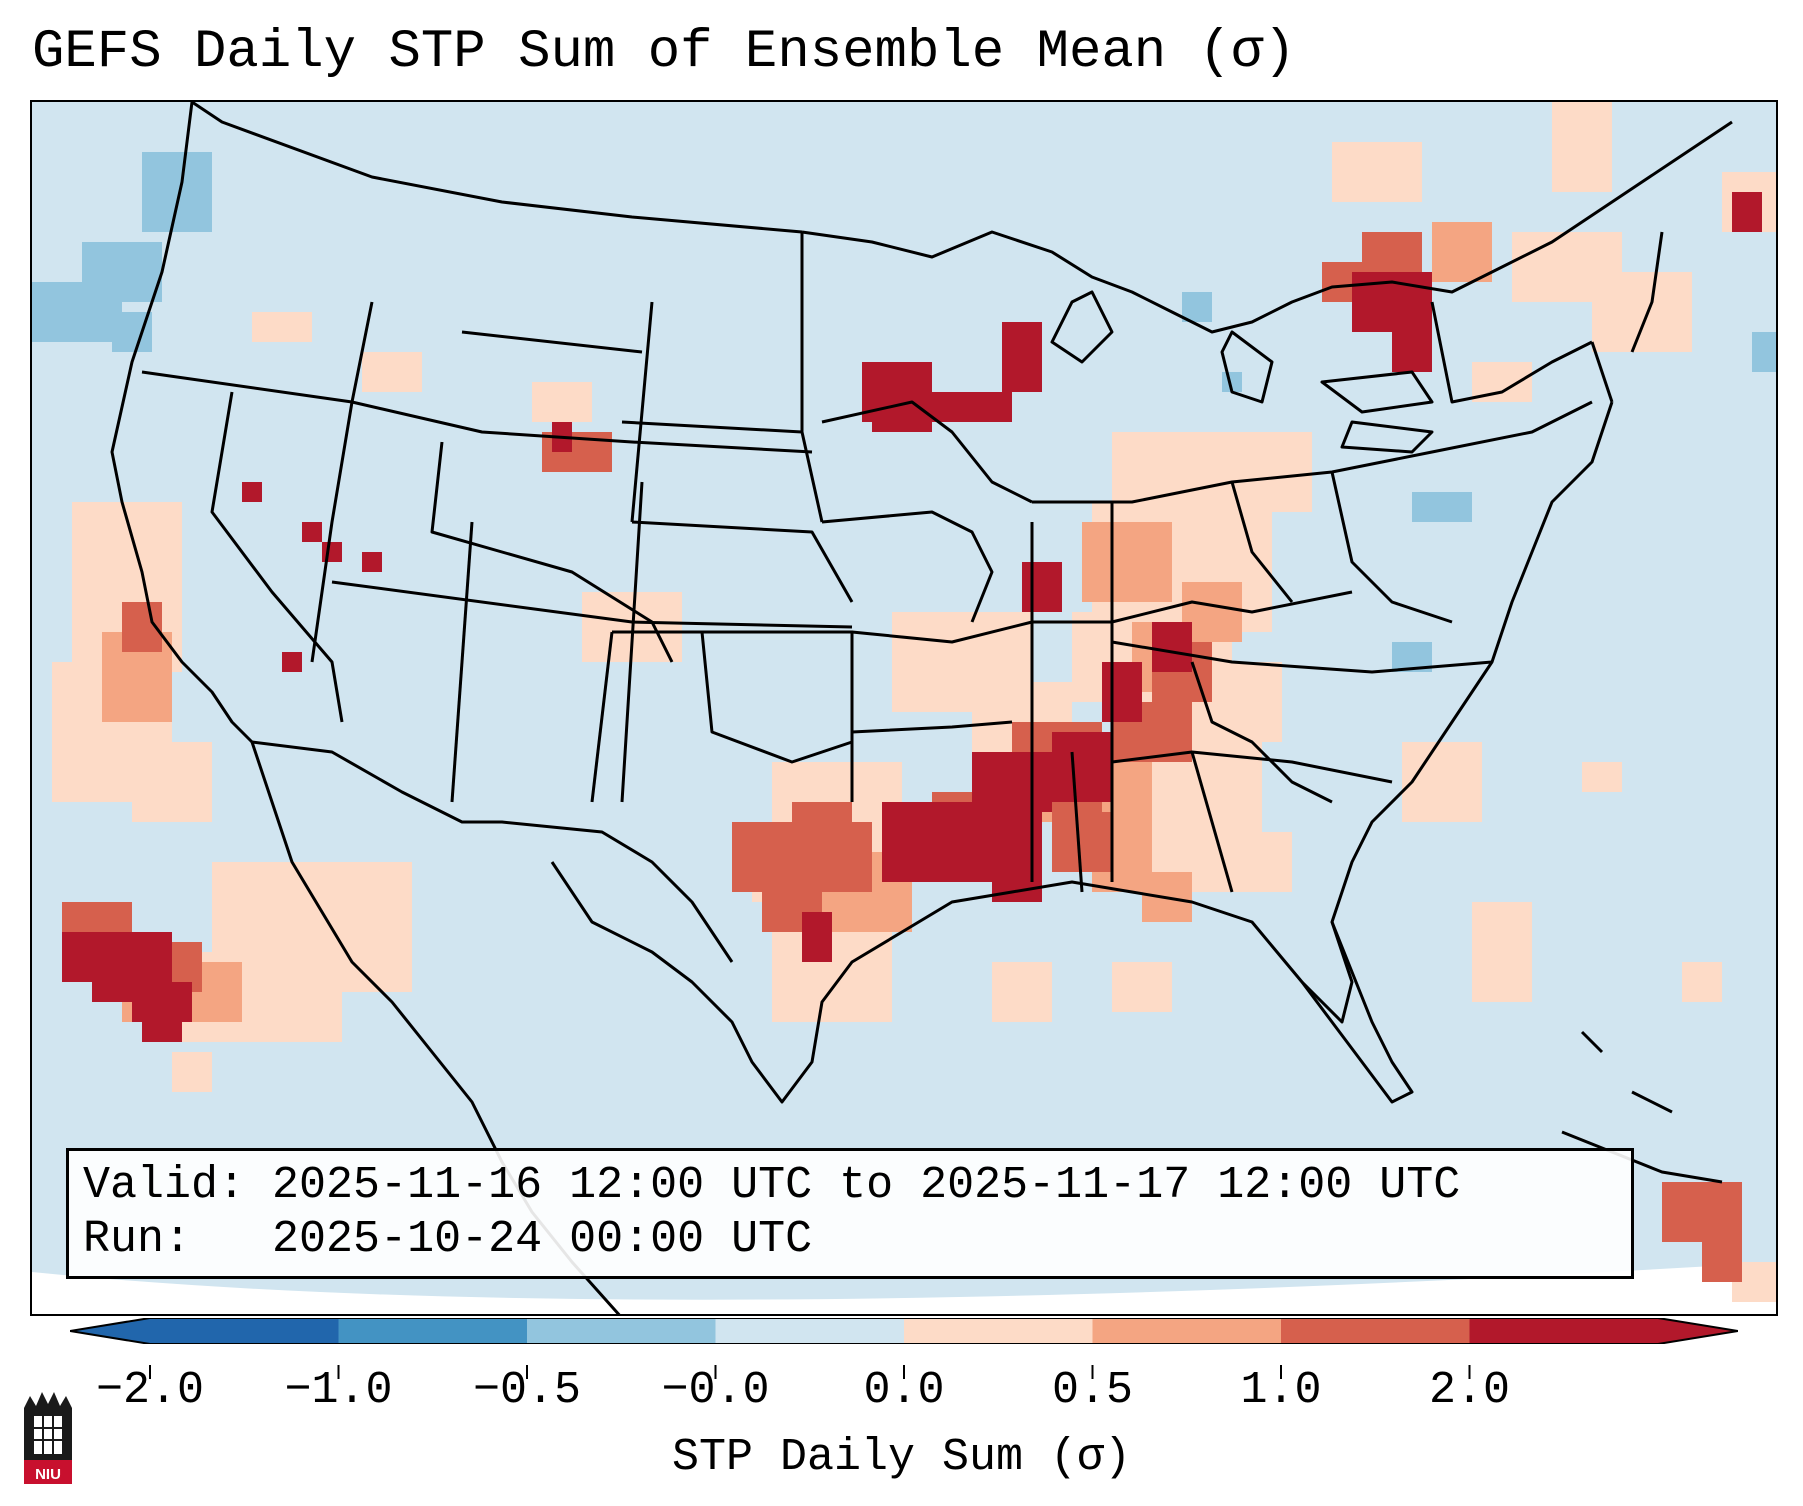 This screenshot has height=1506, width=1803. Describe the element at coordinates (137, 1239) in the screenshot. I see `run-label: Run:` at that location.